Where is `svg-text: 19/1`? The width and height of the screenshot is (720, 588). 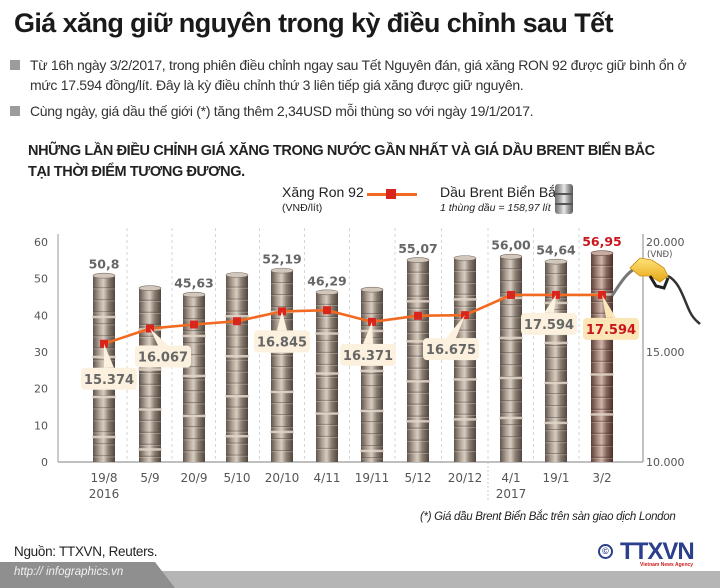 svg-text: 19/1 is located at coordinates (556, 478).